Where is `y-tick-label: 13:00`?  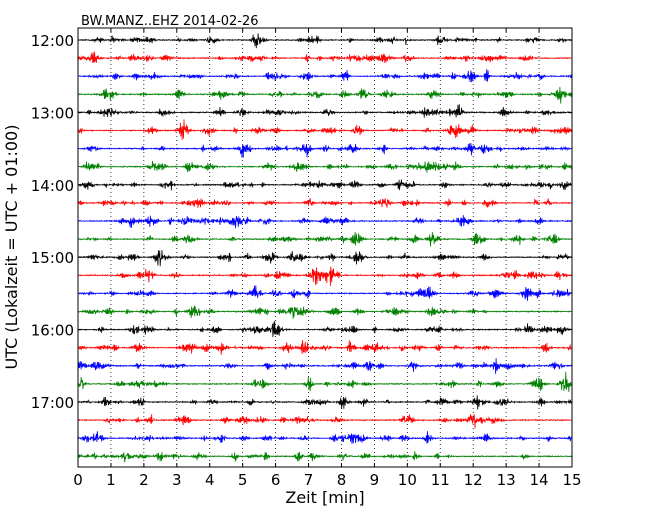
y-tick-label: 13:00 is located at coordinates (52, 113).